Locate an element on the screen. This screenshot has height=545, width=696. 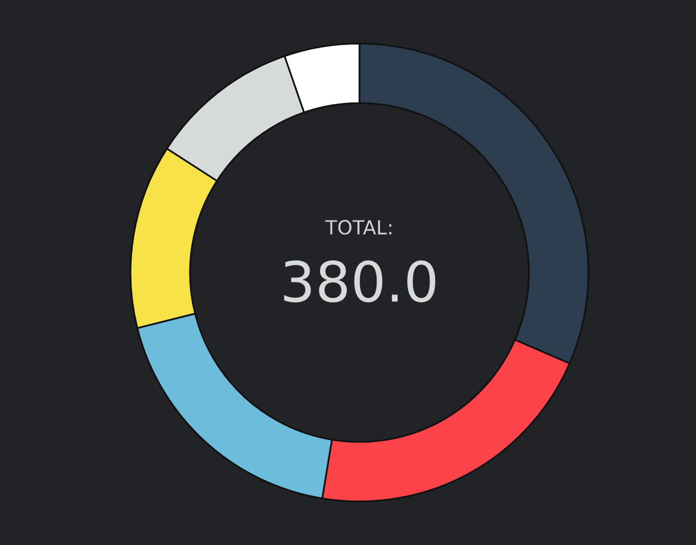
text: 380.0 is located at coordinates (360, 281).